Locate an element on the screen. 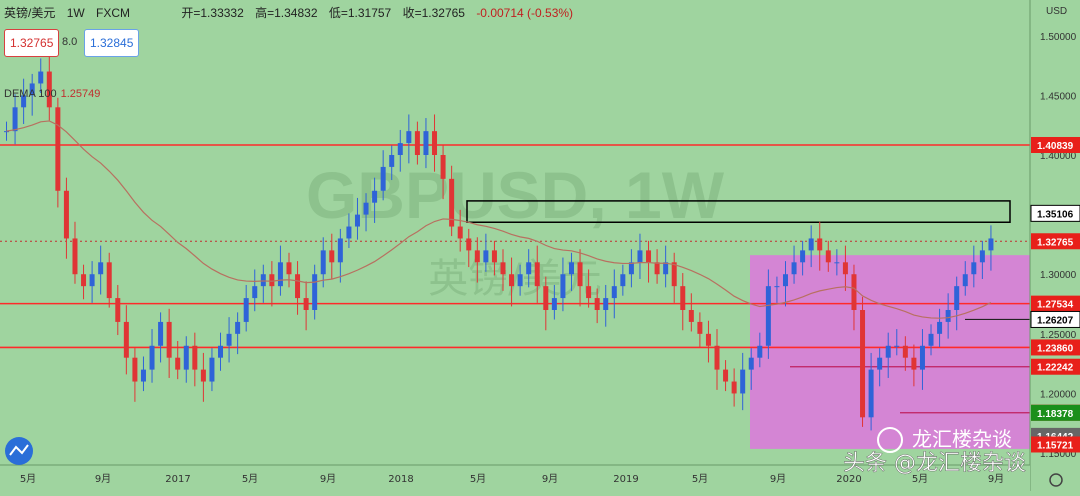 This screenshot has width=1080, height=496. settings-gear-icon is located at coordinates (1056, 480).